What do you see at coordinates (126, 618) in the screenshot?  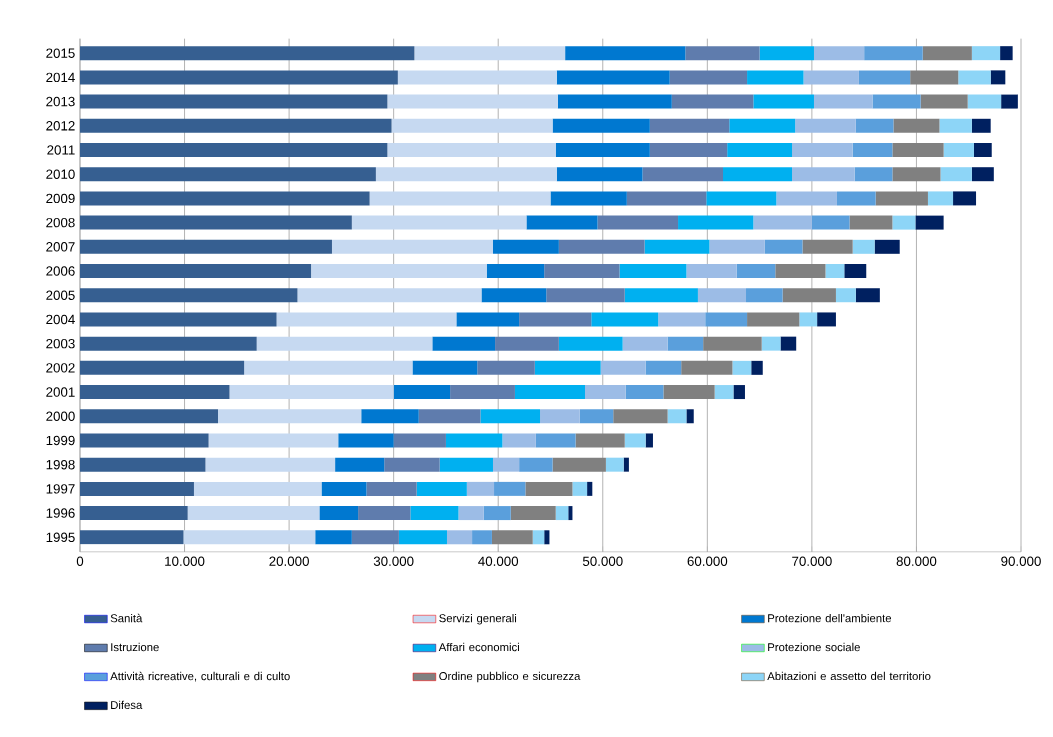 I see `legend-label: Sanità` at bounding box center [126, 618].